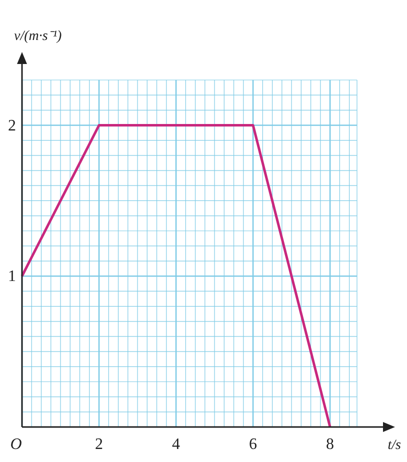 The width and height of the screenshot is (407, 462). What do you see at coordinates (99, 444) in the screenshot?
I see `x-tick-label: 2` at bounding box center [99, 444].